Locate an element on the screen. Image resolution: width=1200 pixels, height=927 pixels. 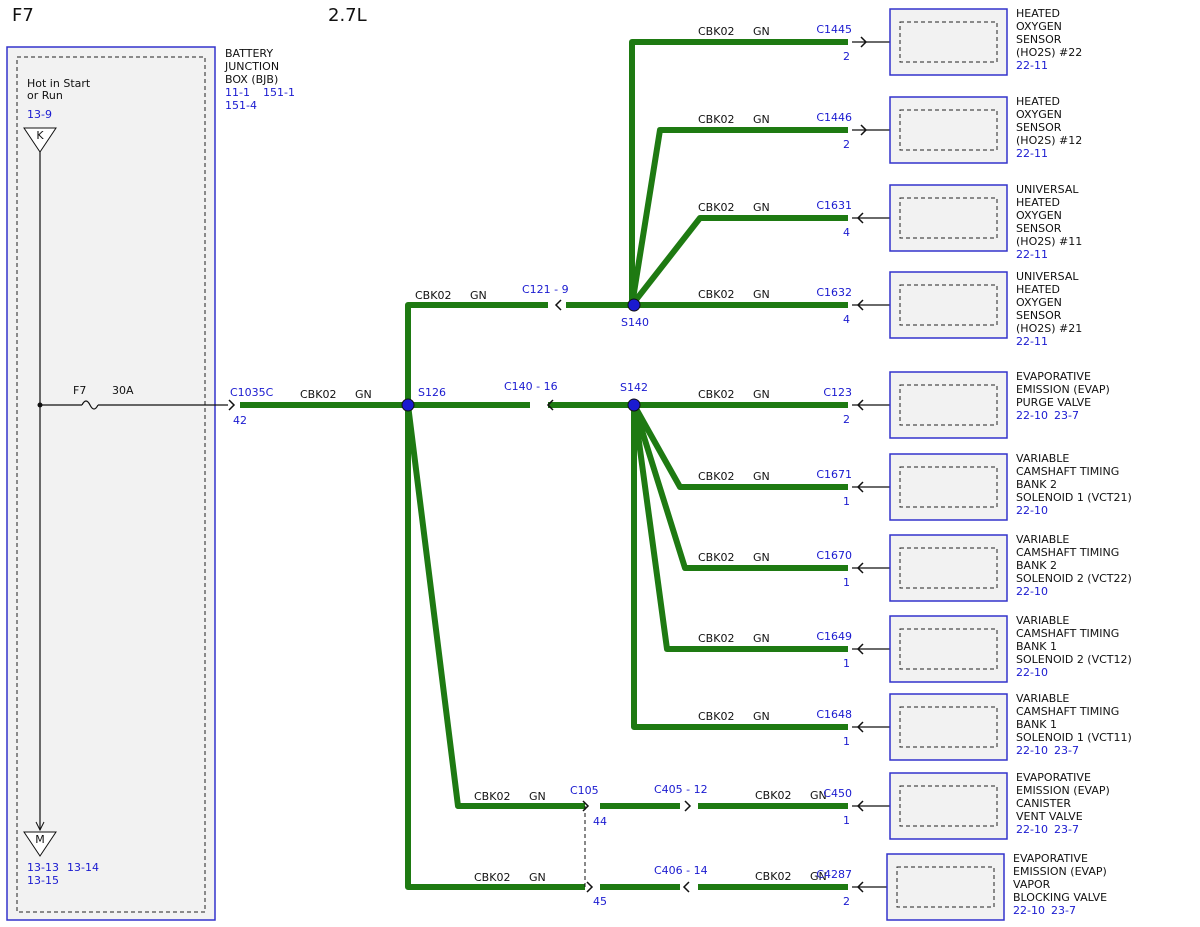
splice-label: S126 is located at coordinates (432, 392).